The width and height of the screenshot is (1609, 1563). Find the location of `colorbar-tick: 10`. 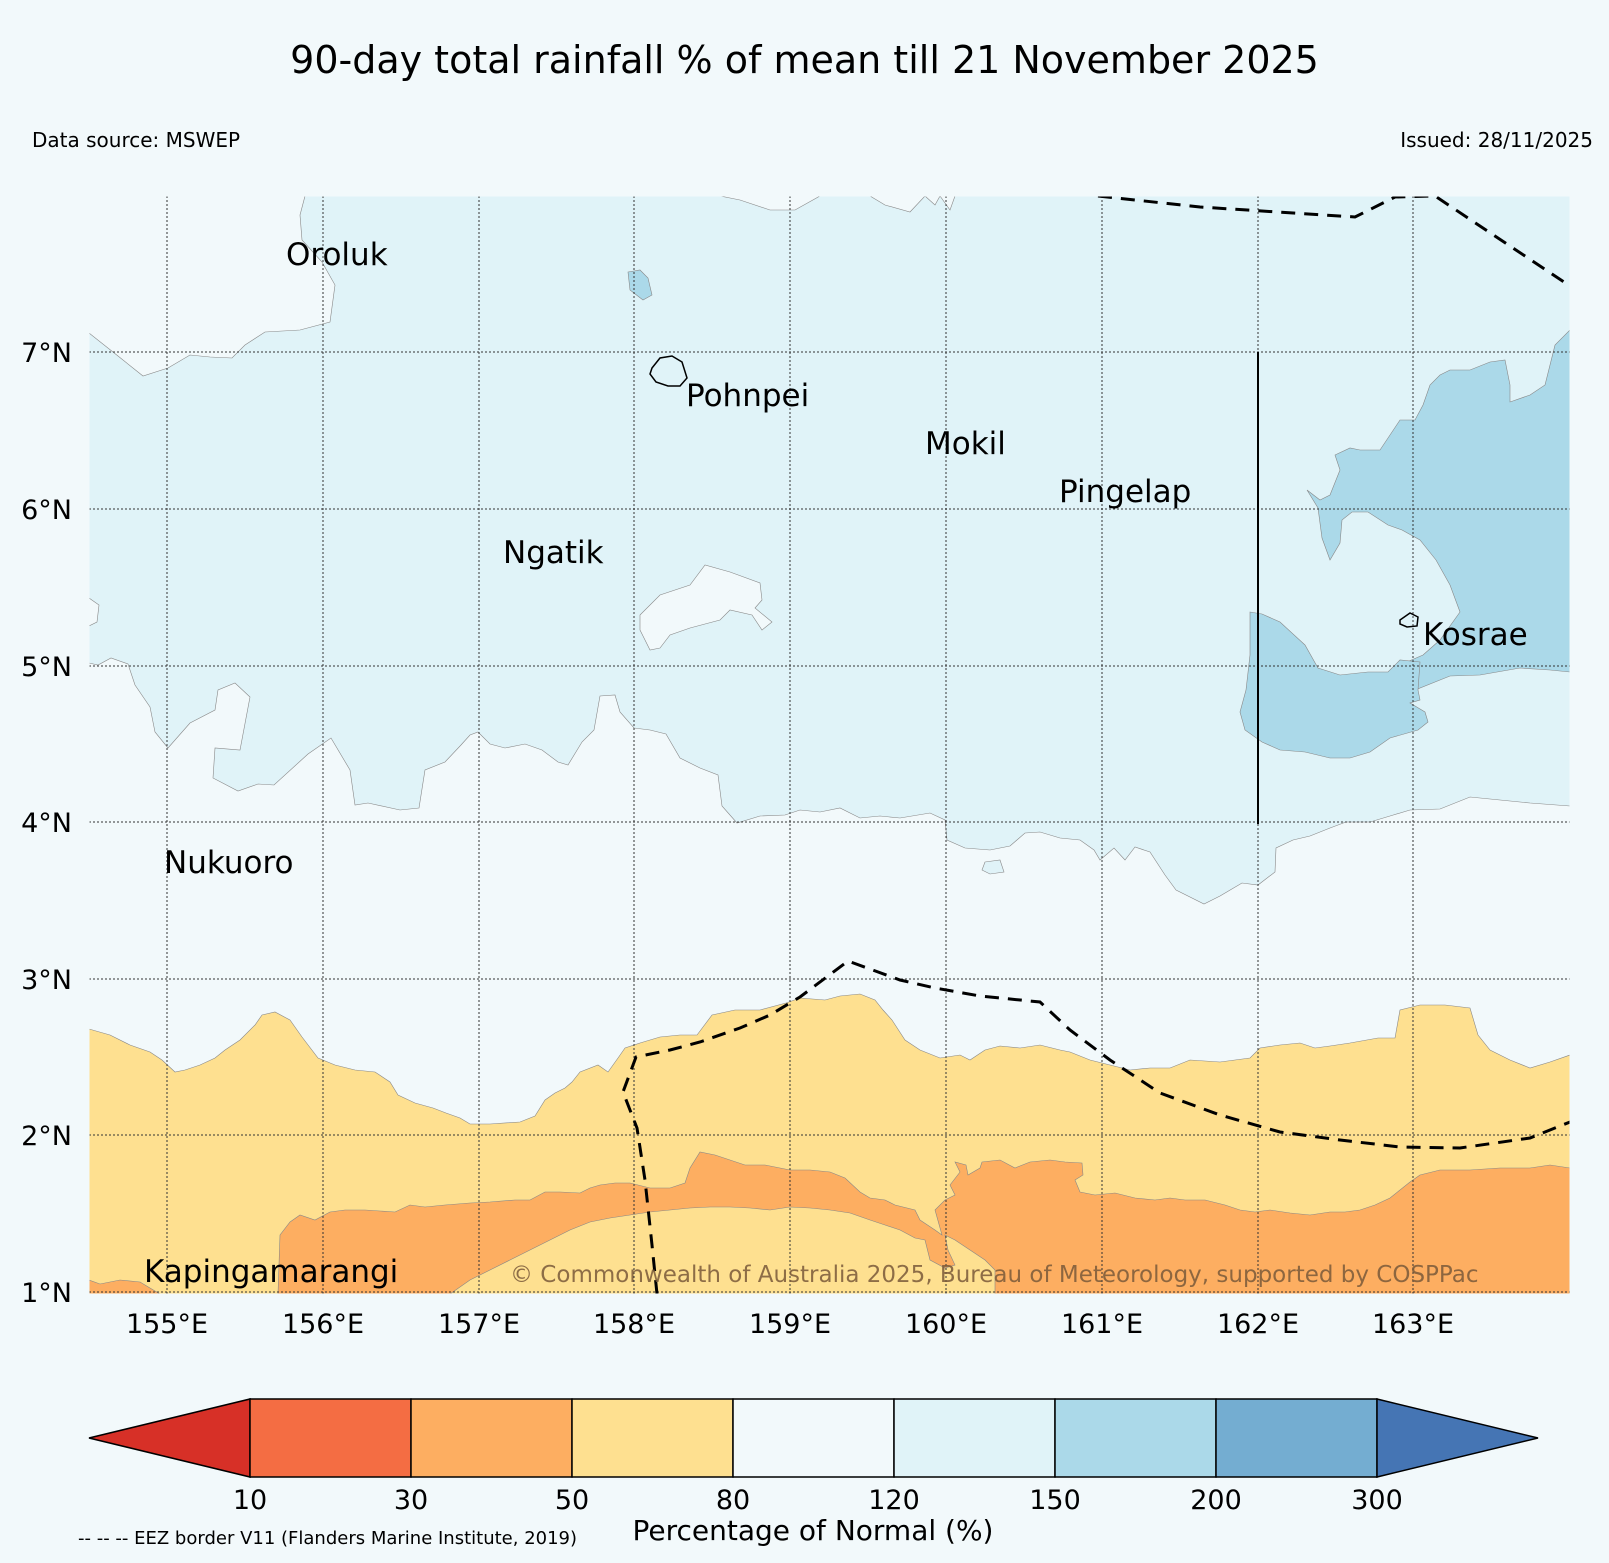

colorbar-tick: 10 is located at coordinates (250, 1500).